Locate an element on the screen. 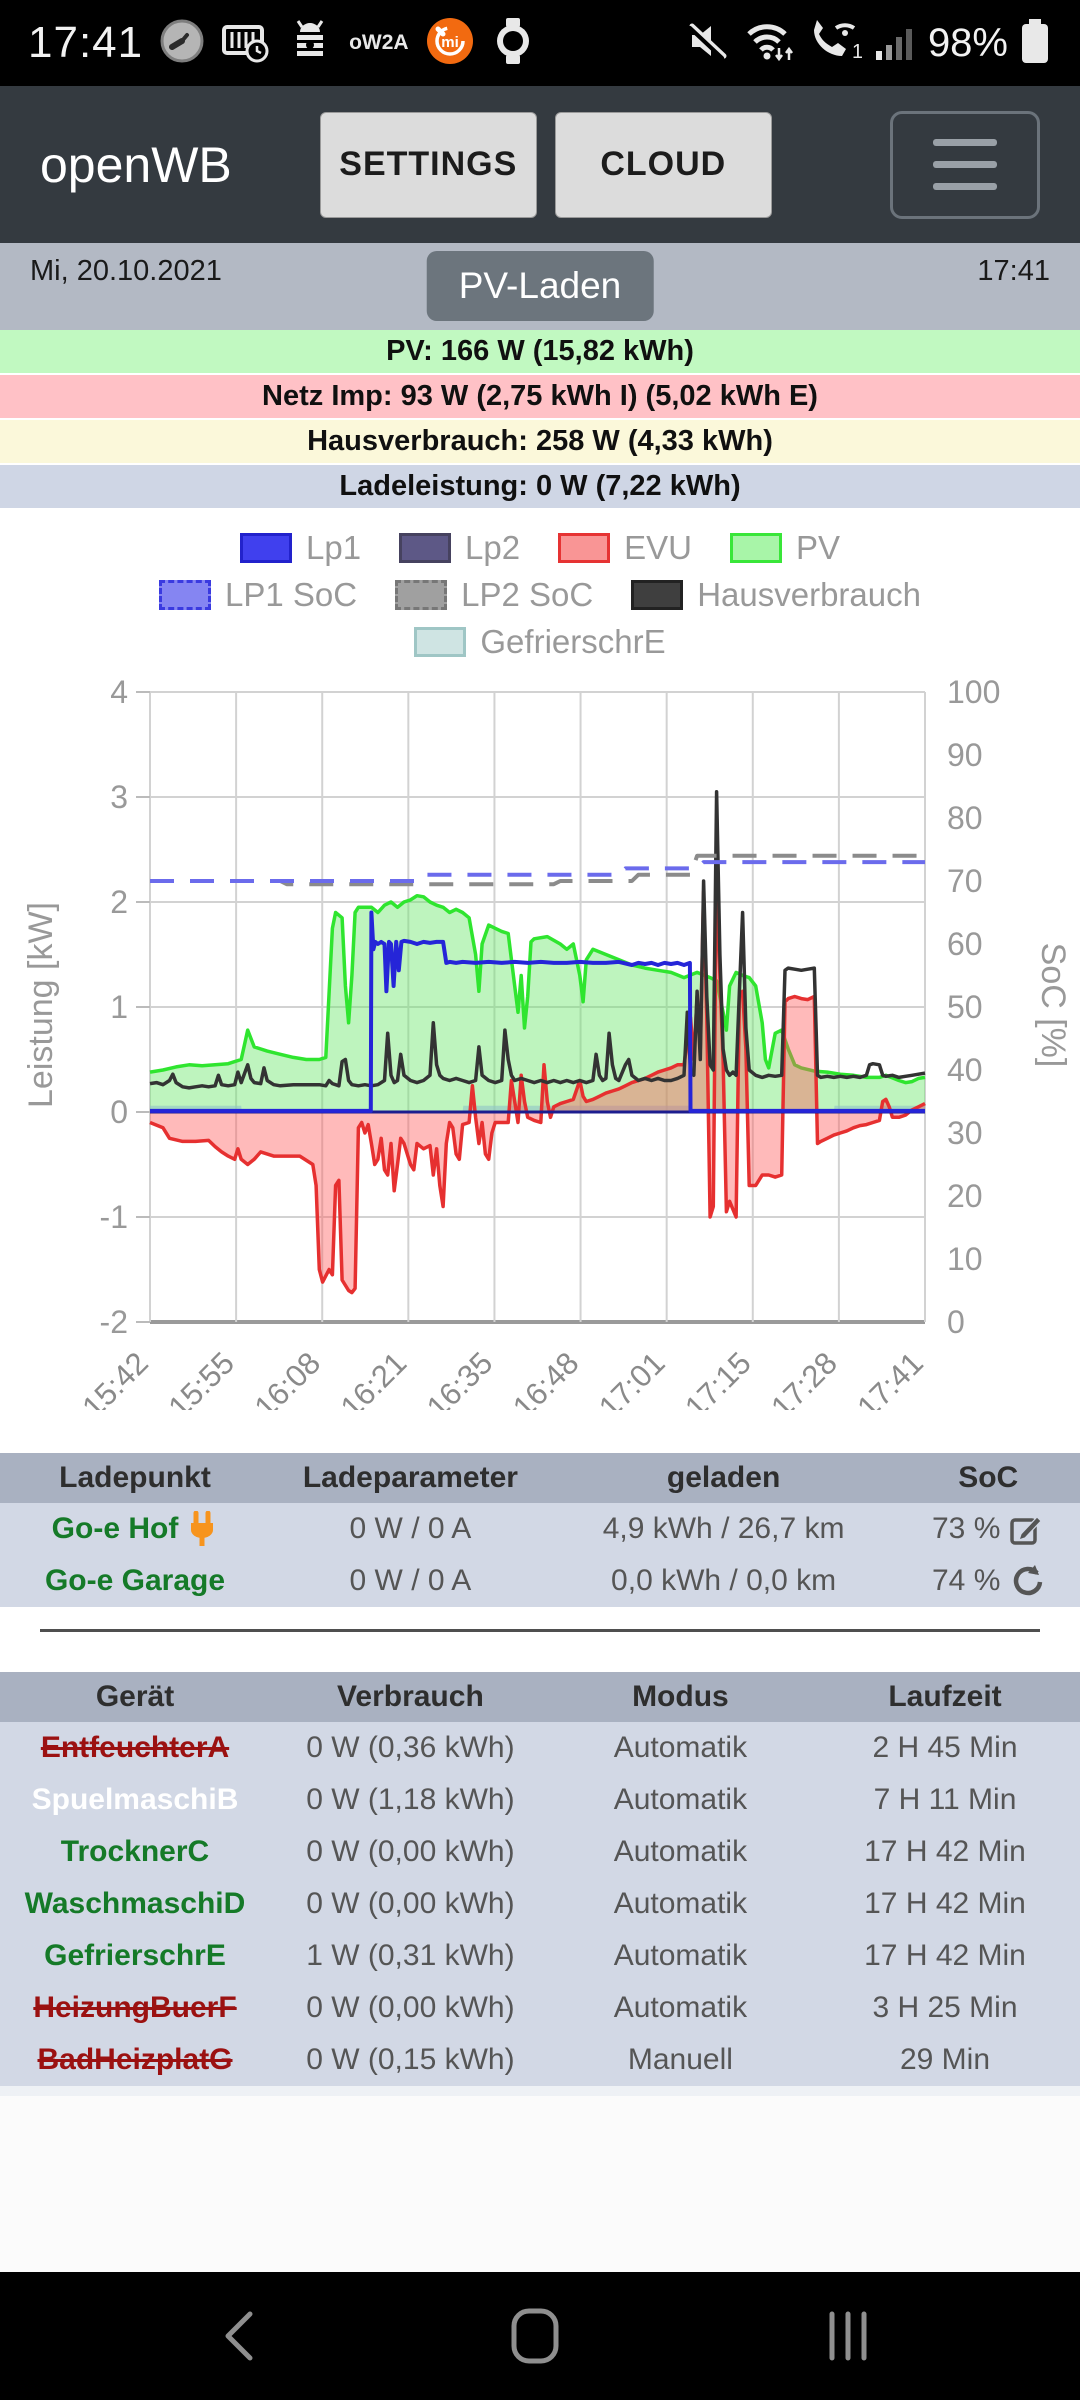 The image size is (1080, 2400). calendar-clock-icon is located at coordinates (246, 43).